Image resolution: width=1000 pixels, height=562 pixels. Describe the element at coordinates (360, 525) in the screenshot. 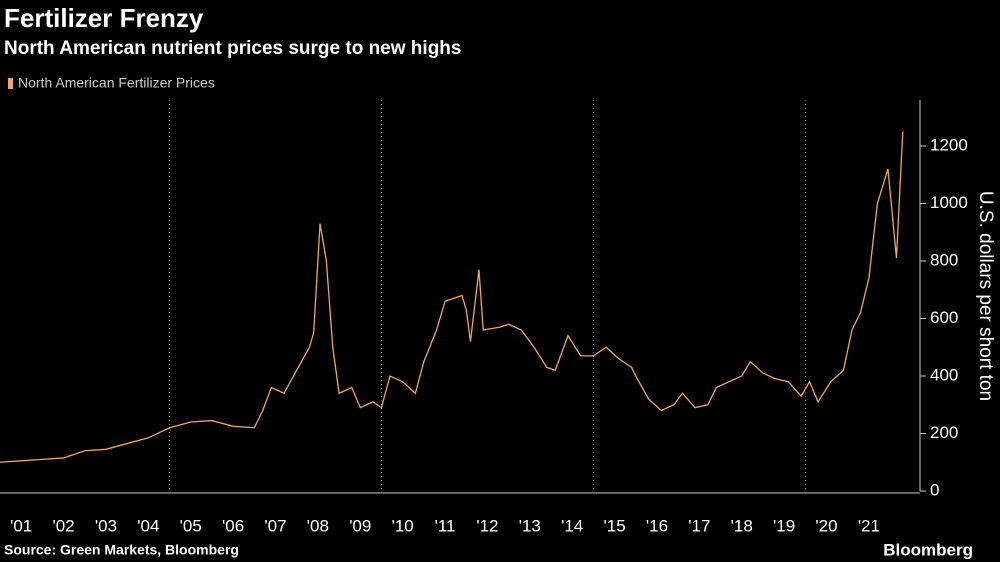

I see `x-tick-label: '09` at that location.